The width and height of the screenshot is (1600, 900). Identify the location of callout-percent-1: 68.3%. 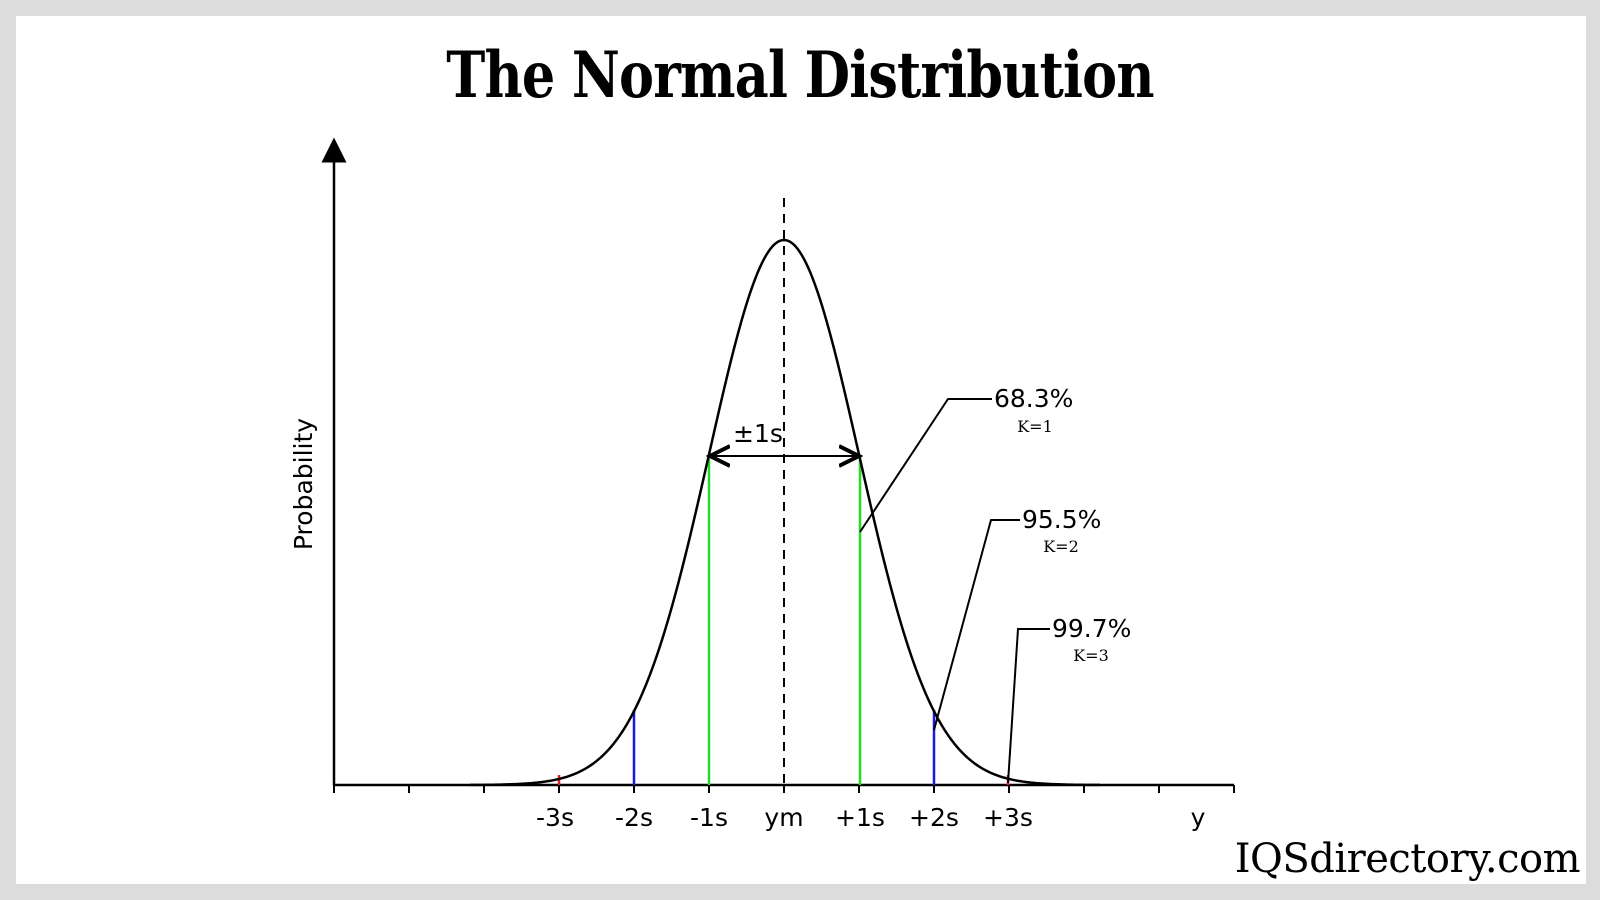
(1033, 398).